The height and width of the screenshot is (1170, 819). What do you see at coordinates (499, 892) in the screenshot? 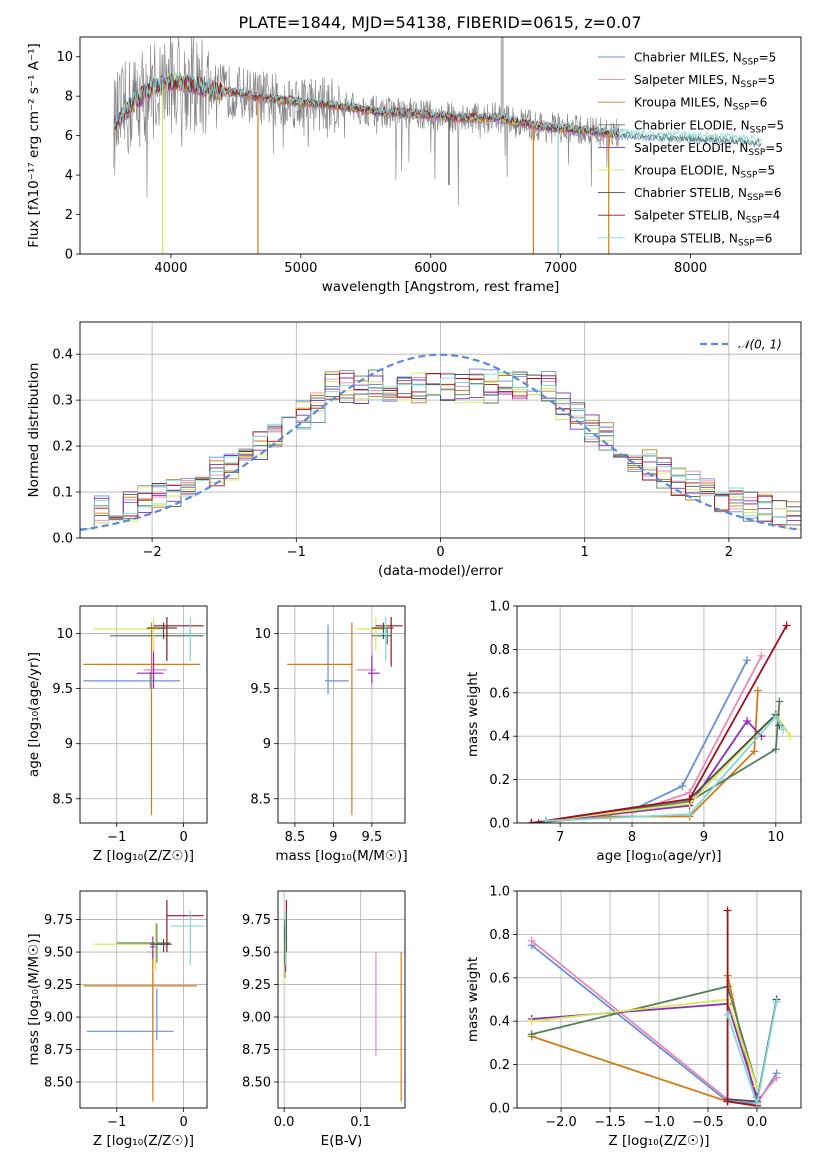
I see `y-tick-label: 1.0` at bounding box center [499, 892].